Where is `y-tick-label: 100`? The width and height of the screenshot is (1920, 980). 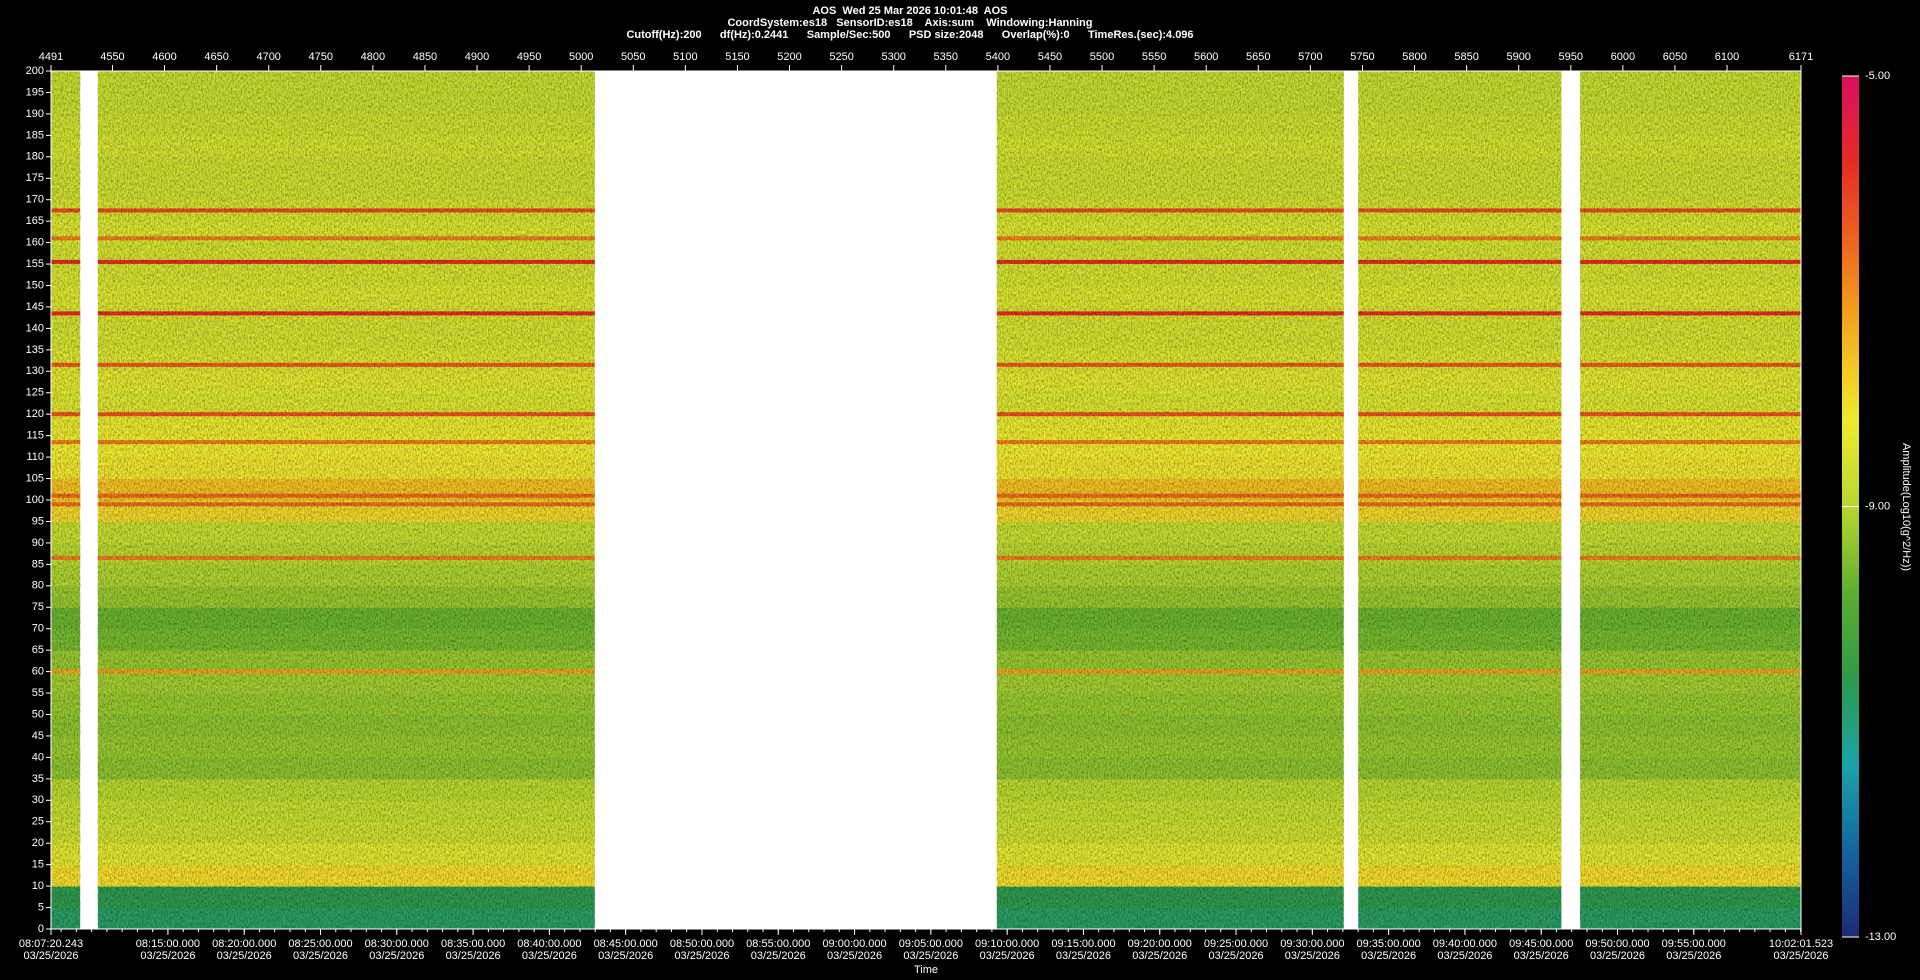 y-tick-label: 100 is located at coordinates (35, 500).